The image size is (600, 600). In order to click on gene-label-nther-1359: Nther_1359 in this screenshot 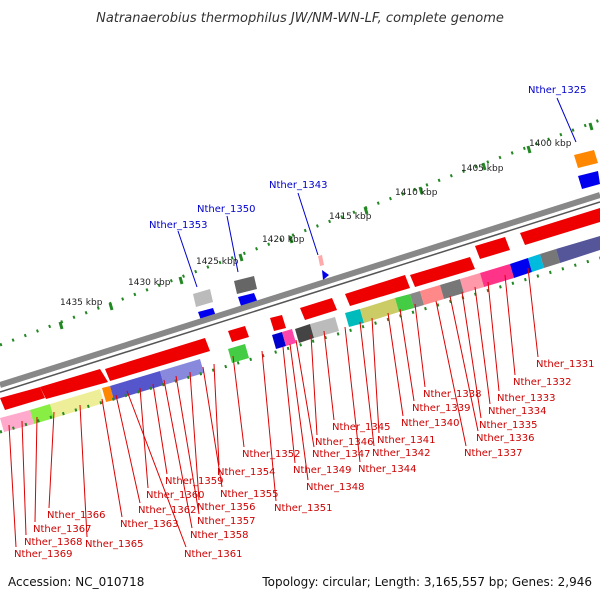, I will do `click(194, 481)`.